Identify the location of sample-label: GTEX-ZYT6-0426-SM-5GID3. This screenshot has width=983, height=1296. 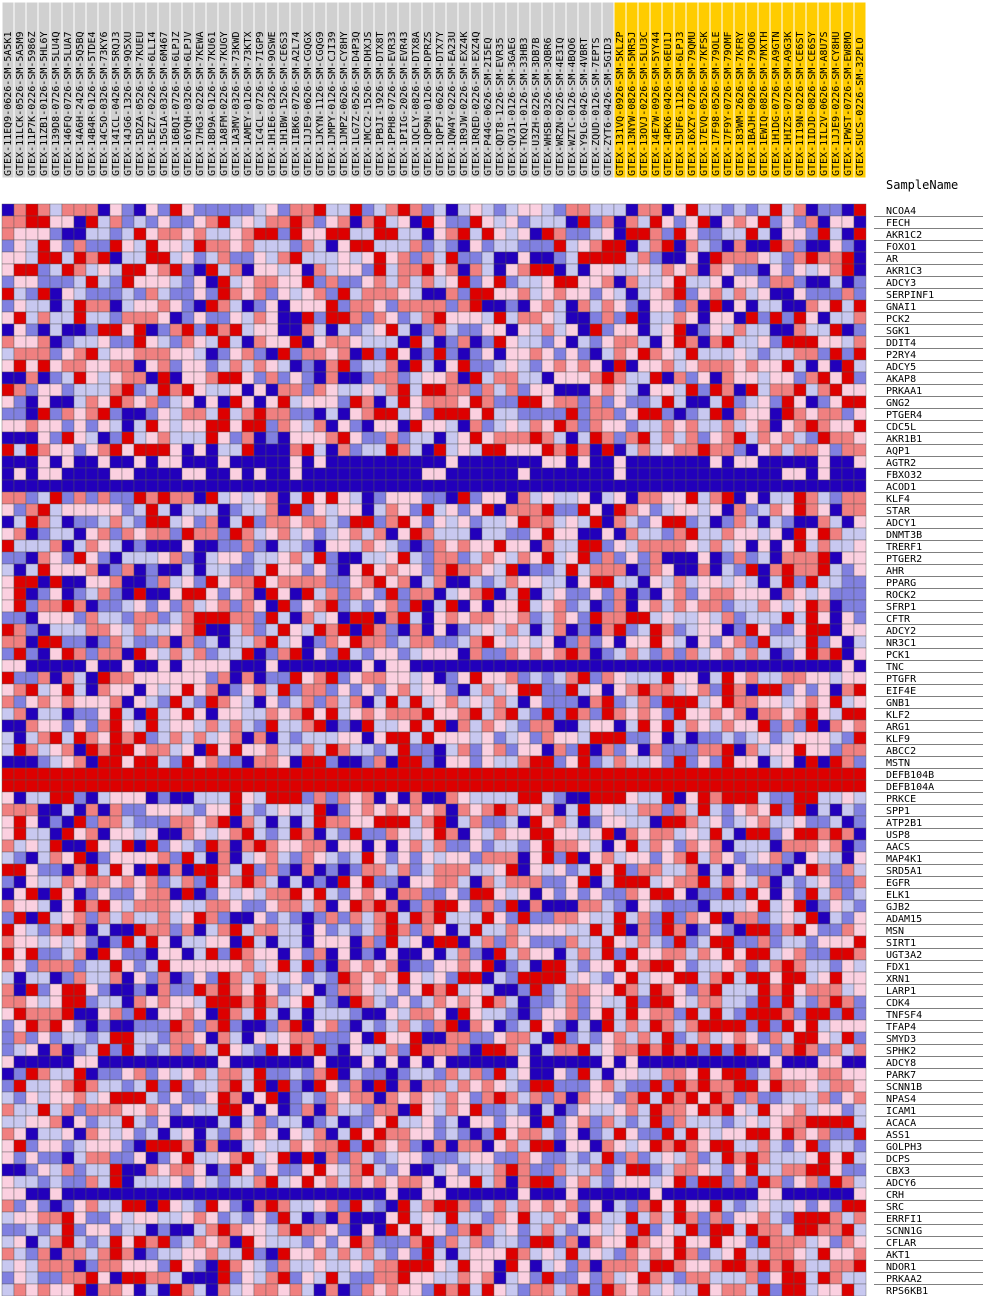
(608, 107).